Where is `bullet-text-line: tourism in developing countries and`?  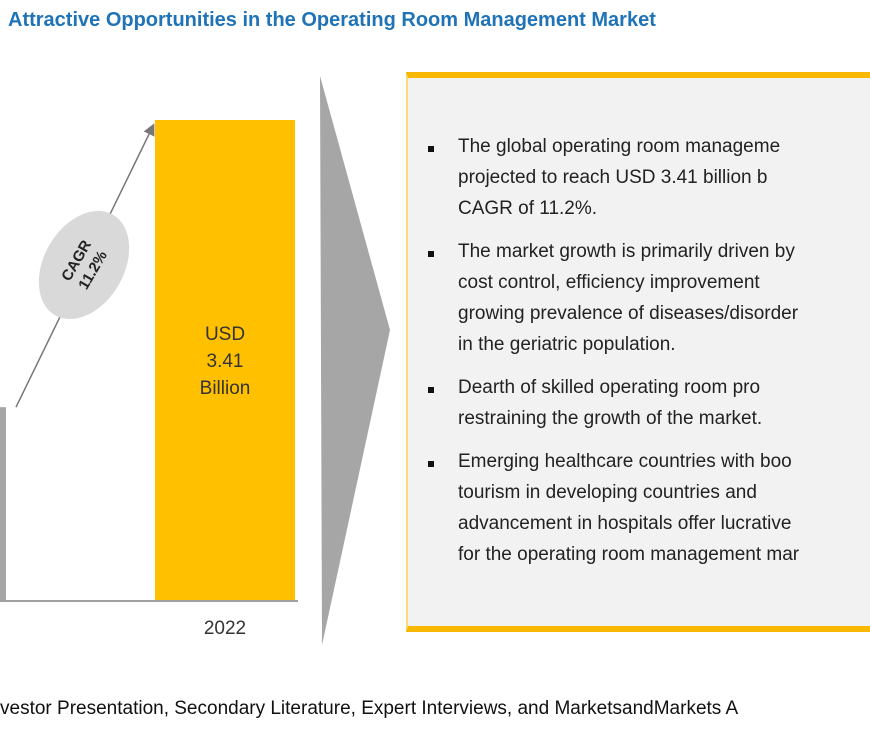 bullet-text-line: tourism in developing countries and is located at coordinates (607, 492).